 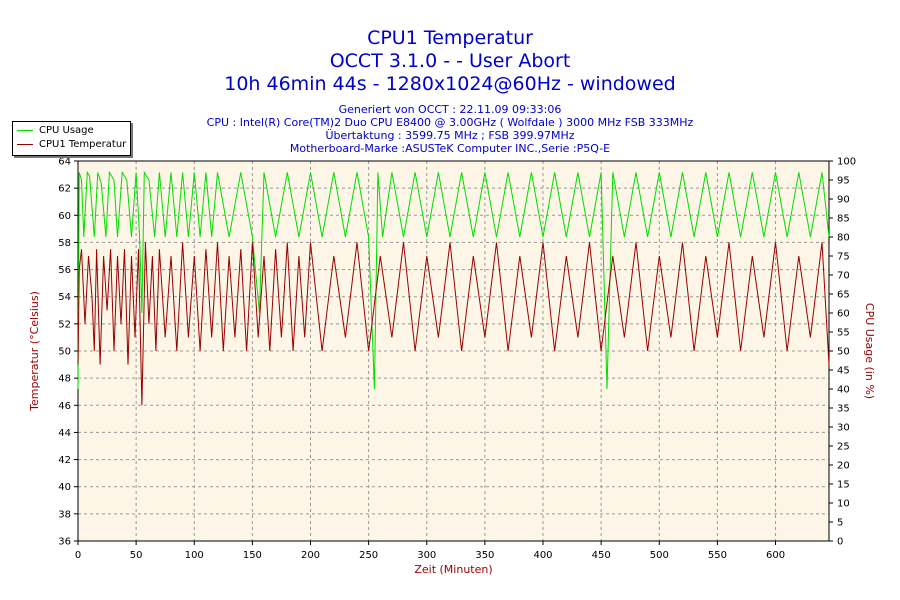 I want to click on y2-tick-label: 60, so click(x=843, y=314).